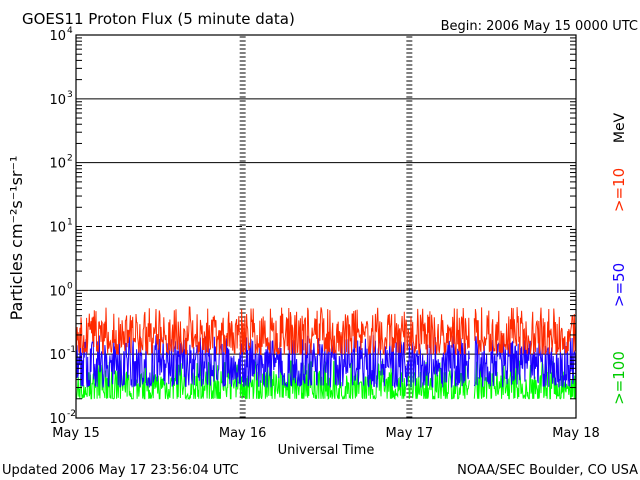 The width and height of the screenshot is (640, 480). I want to click on y-tick-exponent: -2, so click(71, 414).